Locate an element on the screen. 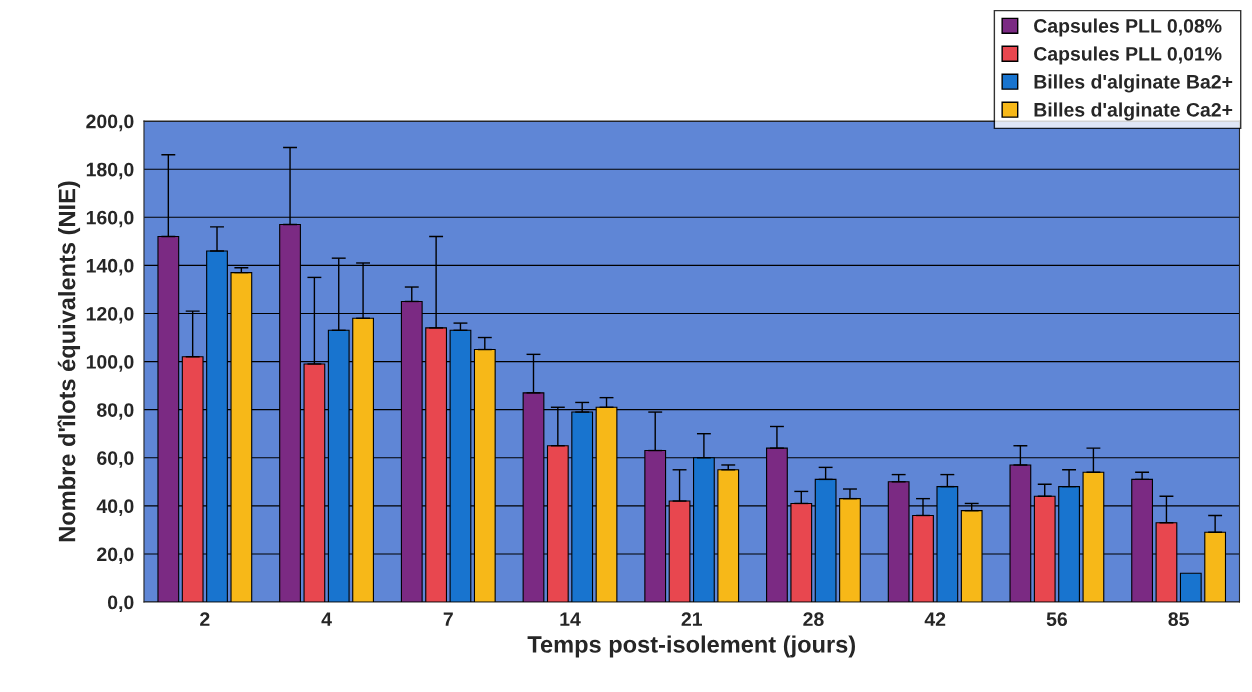  y-tick-label: 20,0 is located at coordinates (115, 555).